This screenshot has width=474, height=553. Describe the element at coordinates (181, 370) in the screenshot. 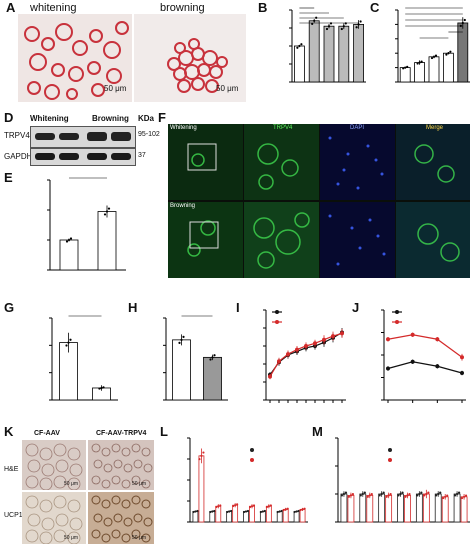

I see `bar-Control` at that location.